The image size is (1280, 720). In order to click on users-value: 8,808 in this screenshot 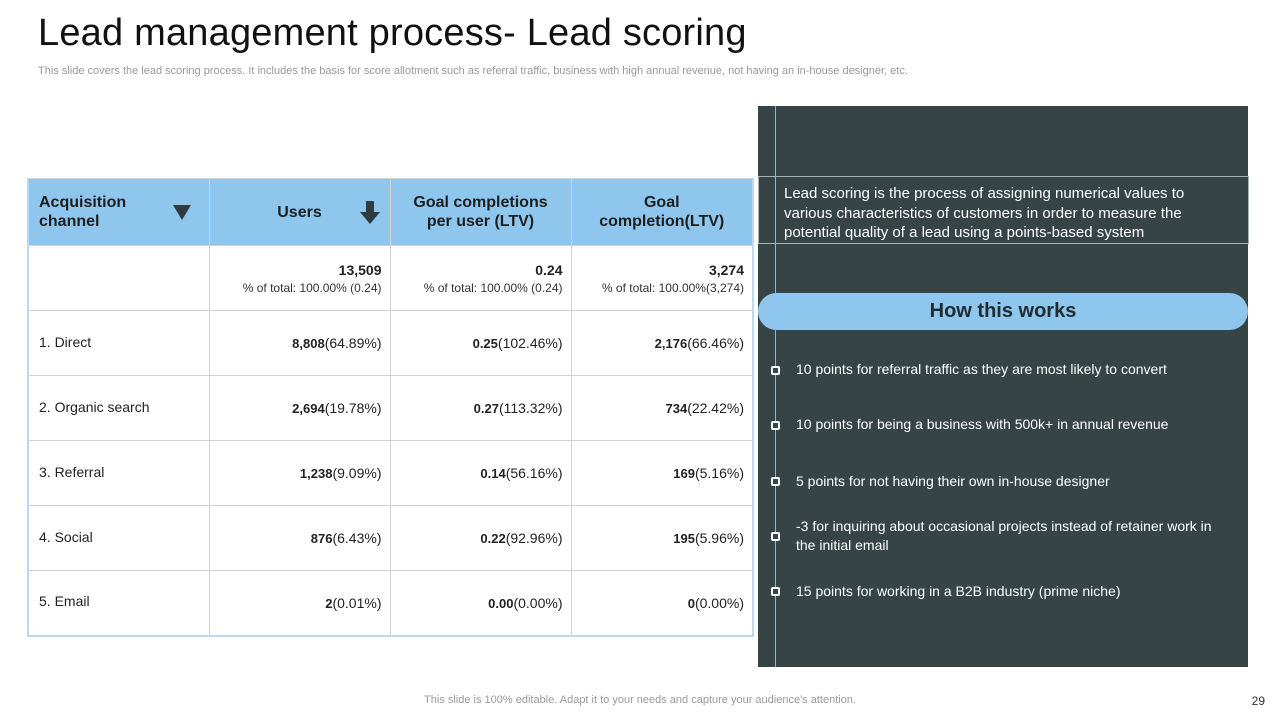, I will do `click(308, 343)`.